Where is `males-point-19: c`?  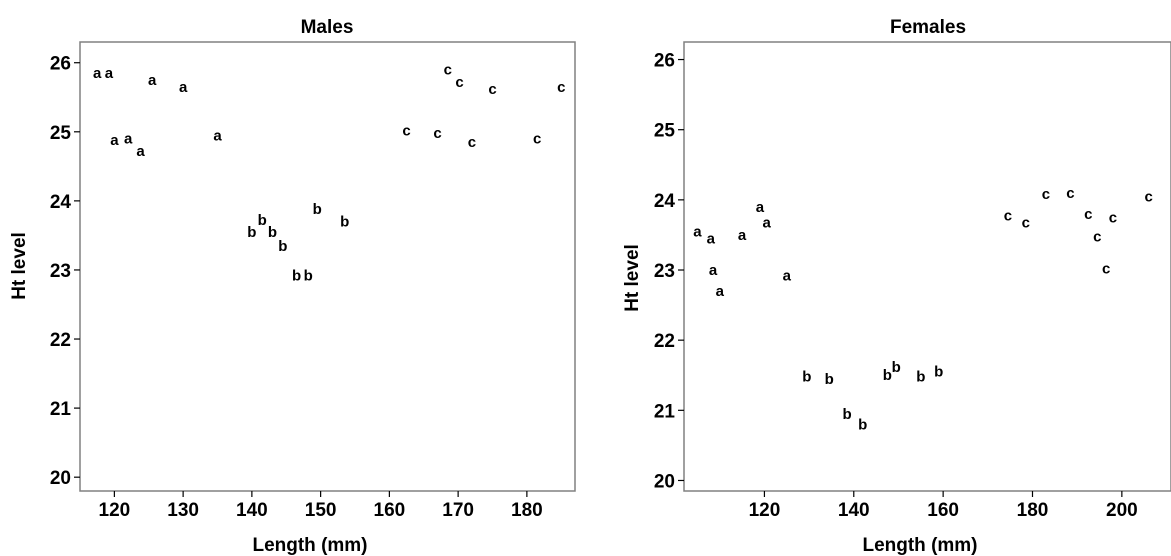
males-point-19: c is located at coordinates (459, 82).